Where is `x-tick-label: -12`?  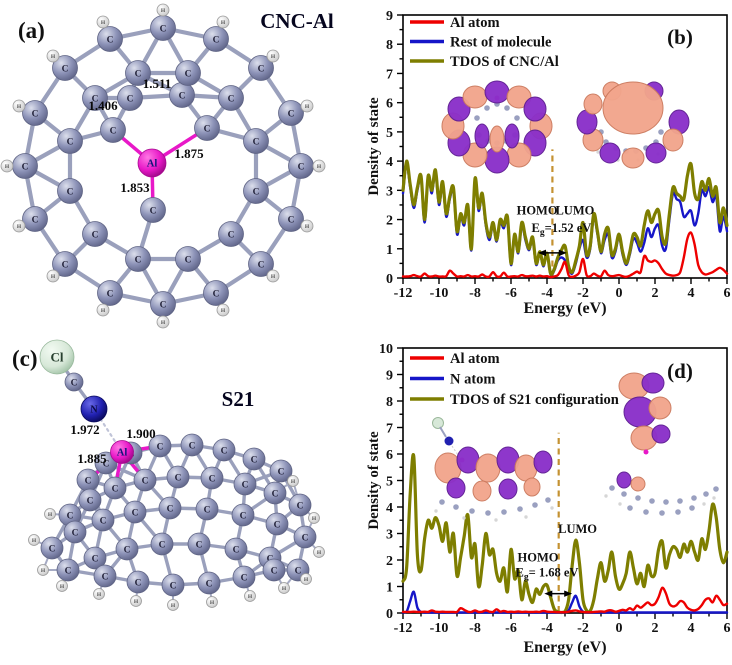 x-tick-label: -12 is located at coordinates (403, 628).